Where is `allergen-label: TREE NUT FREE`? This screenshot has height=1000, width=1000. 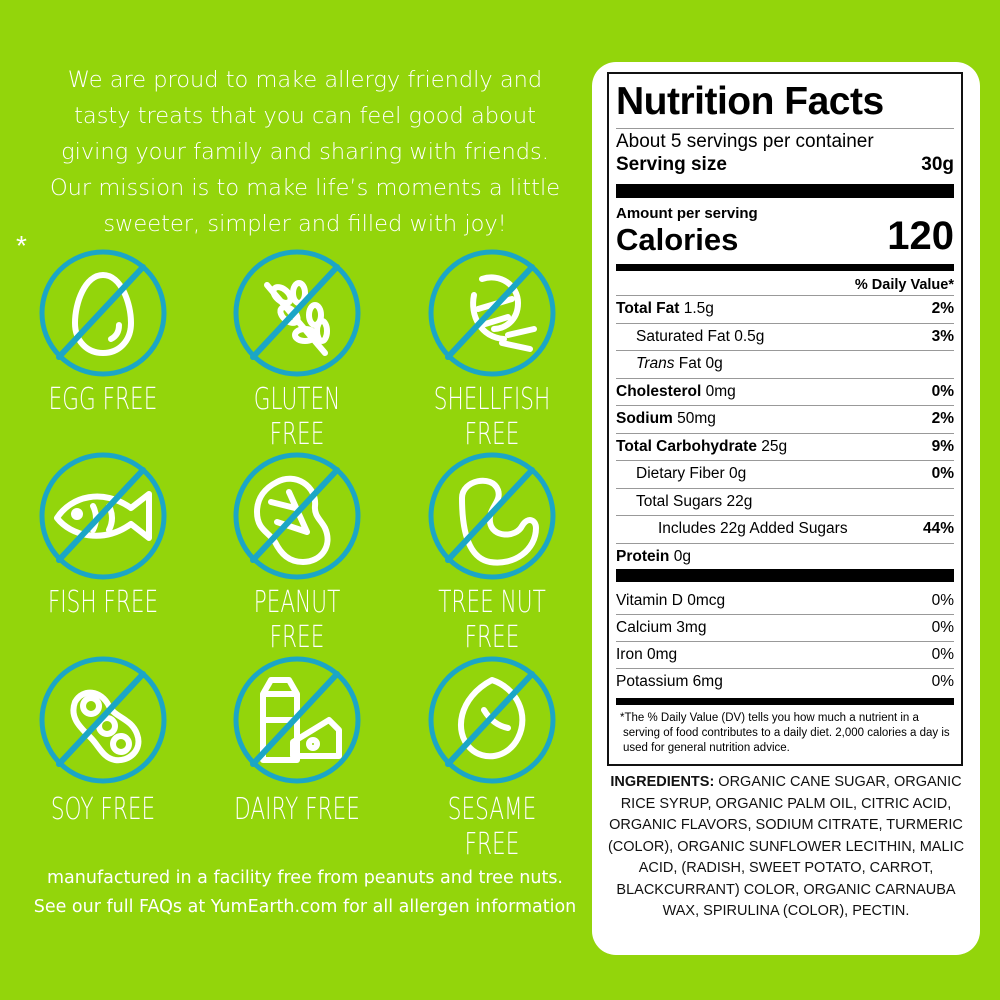
allergen-label: TREE NUT FREE is located at coordinates (492, 620).